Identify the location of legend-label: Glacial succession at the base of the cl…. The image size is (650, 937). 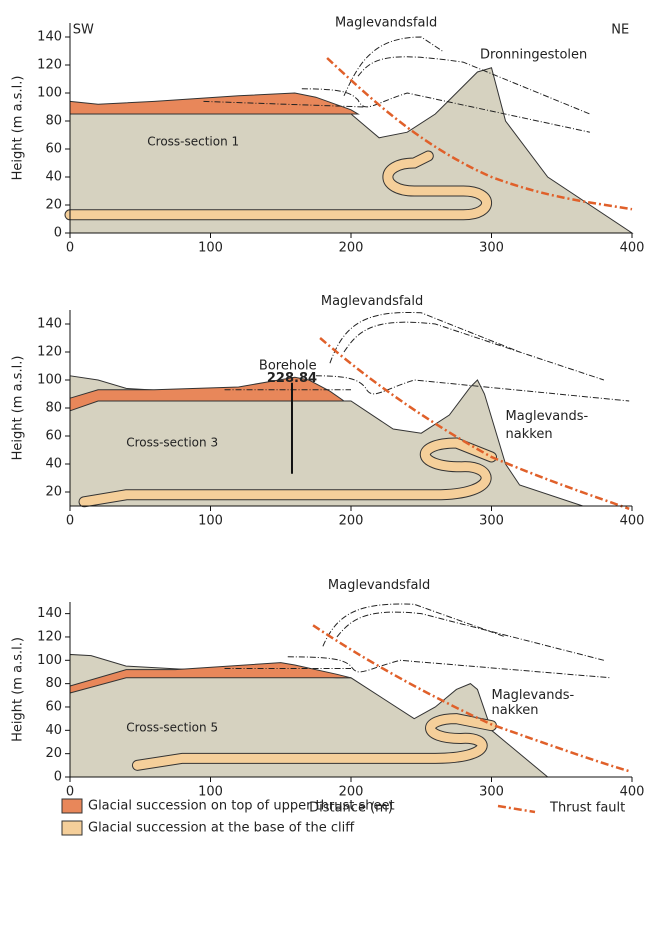
(221, 828).